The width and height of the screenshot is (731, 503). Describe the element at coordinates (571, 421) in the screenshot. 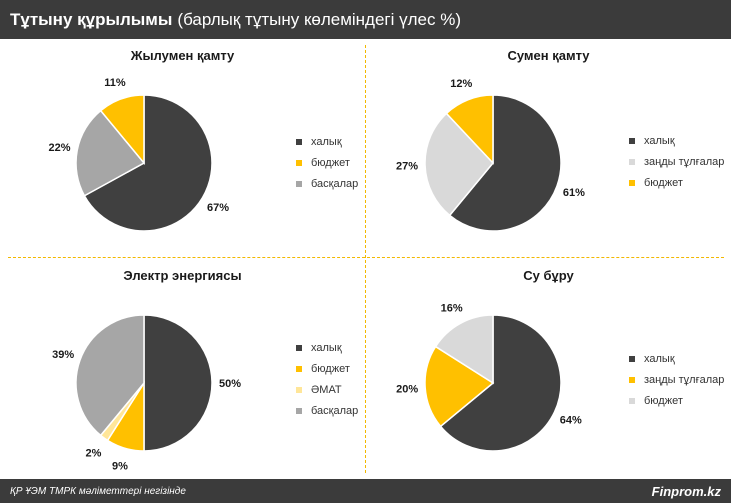

I see `data-label-0: 64%` at that location.